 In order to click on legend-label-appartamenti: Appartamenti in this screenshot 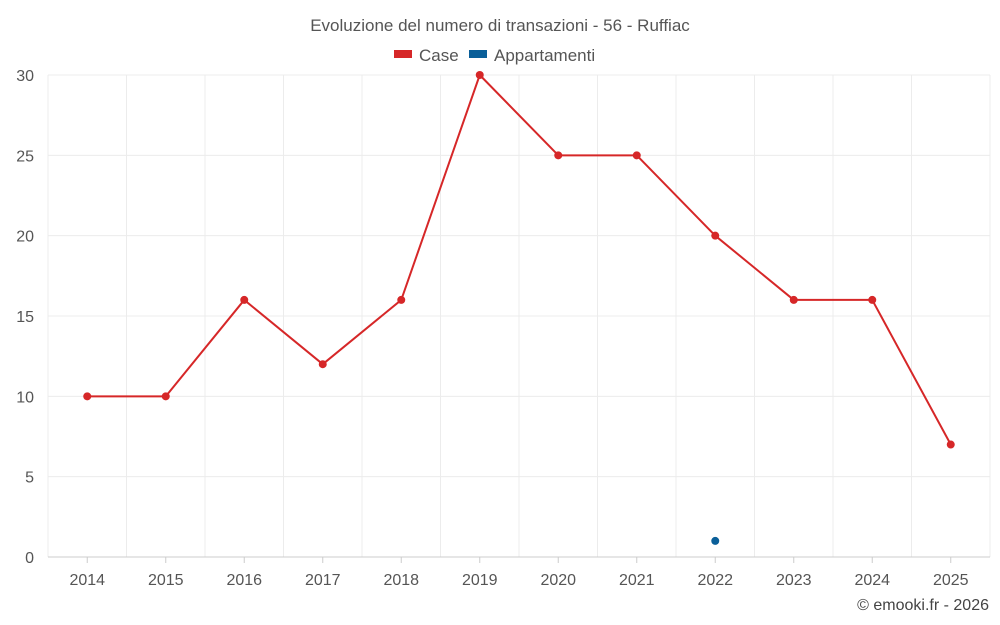, I will do `click(544, 55)`.